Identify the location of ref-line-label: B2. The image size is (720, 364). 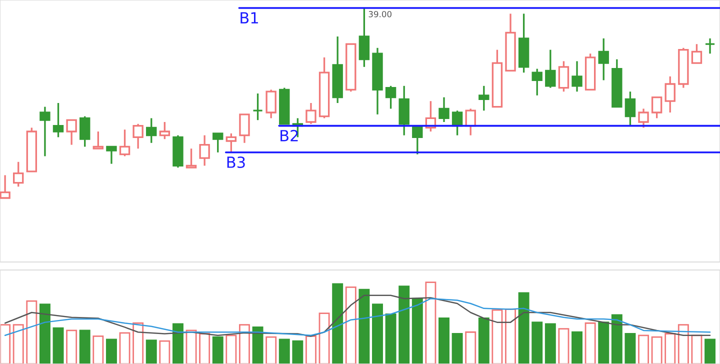
(289, 136).